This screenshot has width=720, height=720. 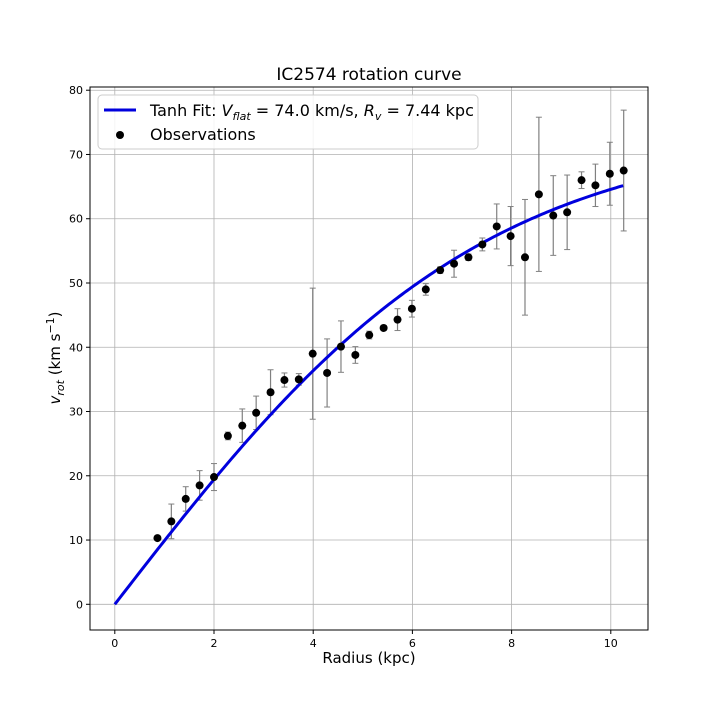 What do you see at coordinates (203, 134) in the screenshot?
I see `legend-observation-label: Observations` at bounding box center [203, 134].